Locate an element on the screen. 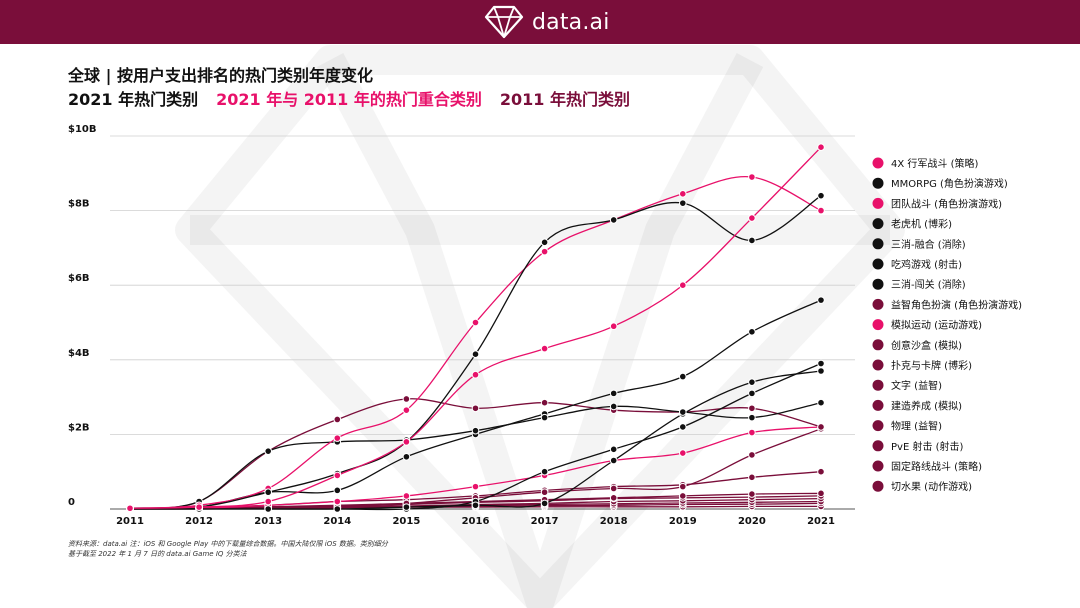  legend-label: 三消-融合 (消除) is located at coordinates (928, 244).